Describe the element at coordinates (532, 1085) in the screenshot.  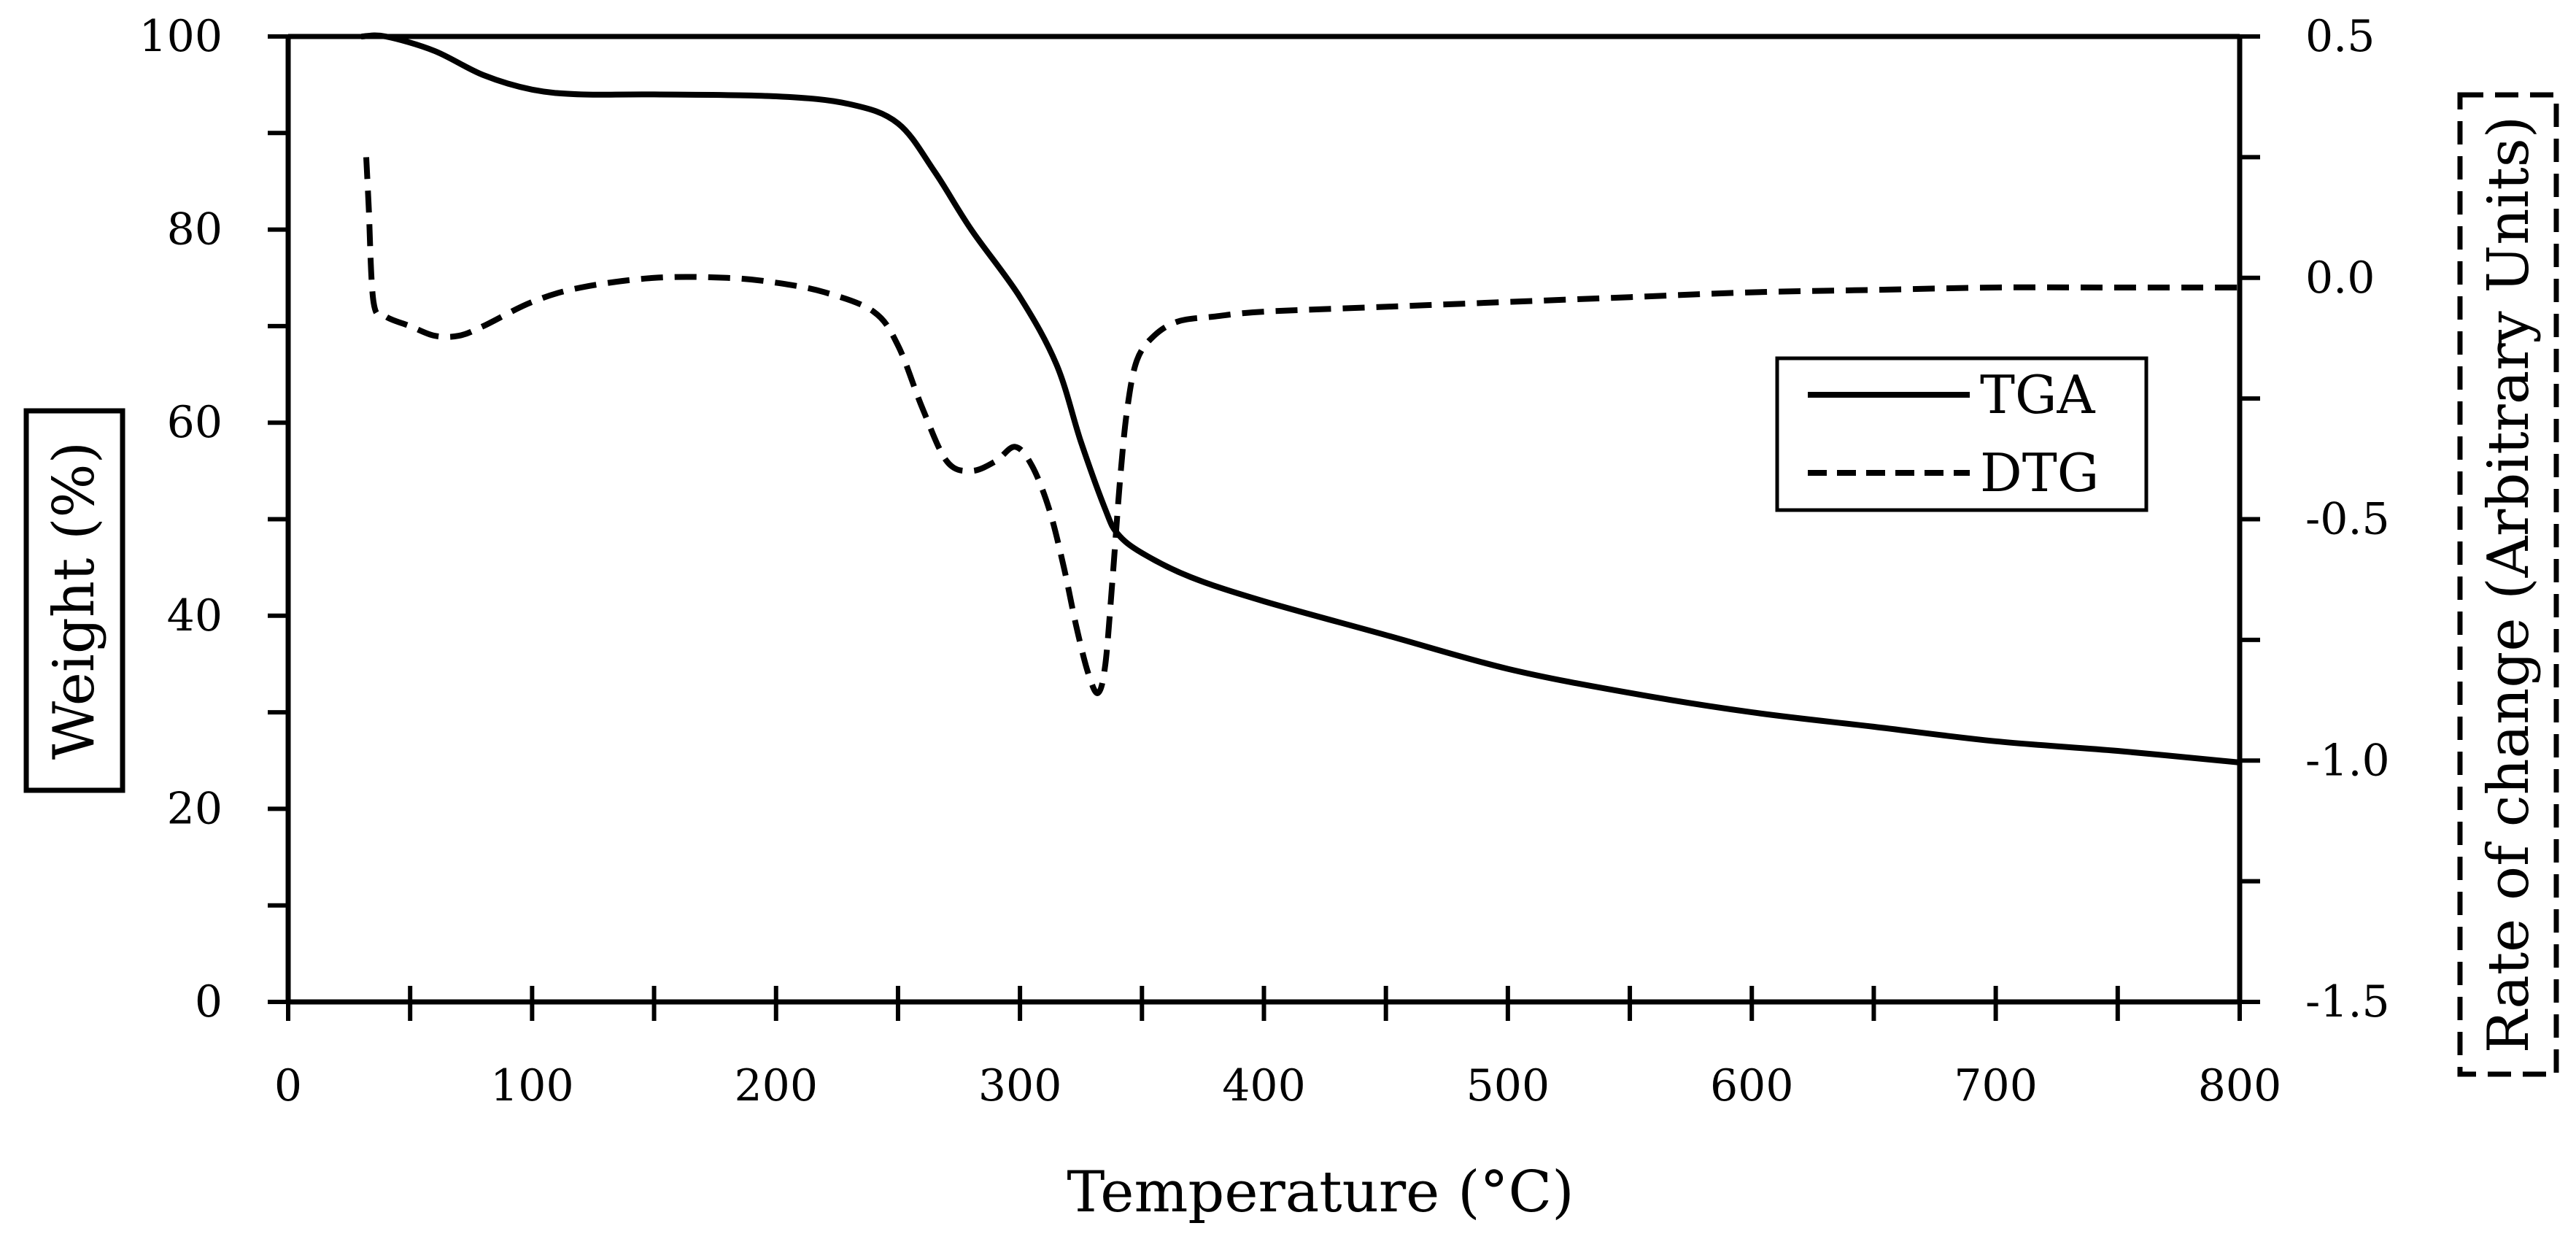
I see `x-tick-label: 100` at that location.